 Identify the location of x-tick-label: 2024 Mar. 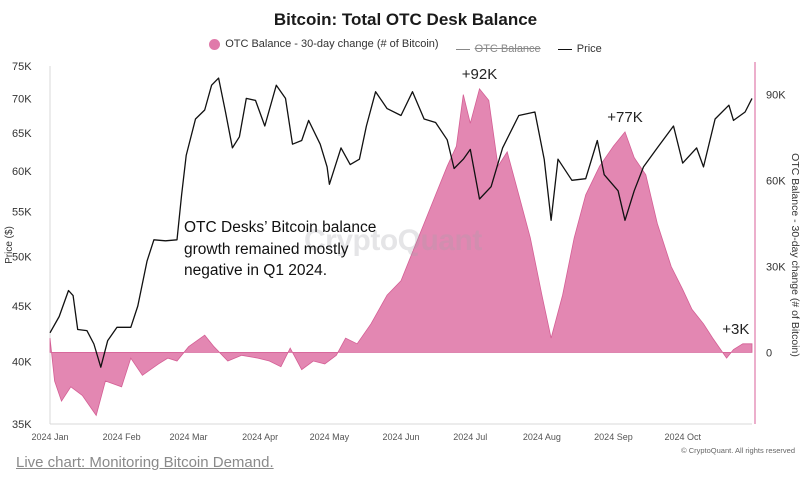
(189, 437).